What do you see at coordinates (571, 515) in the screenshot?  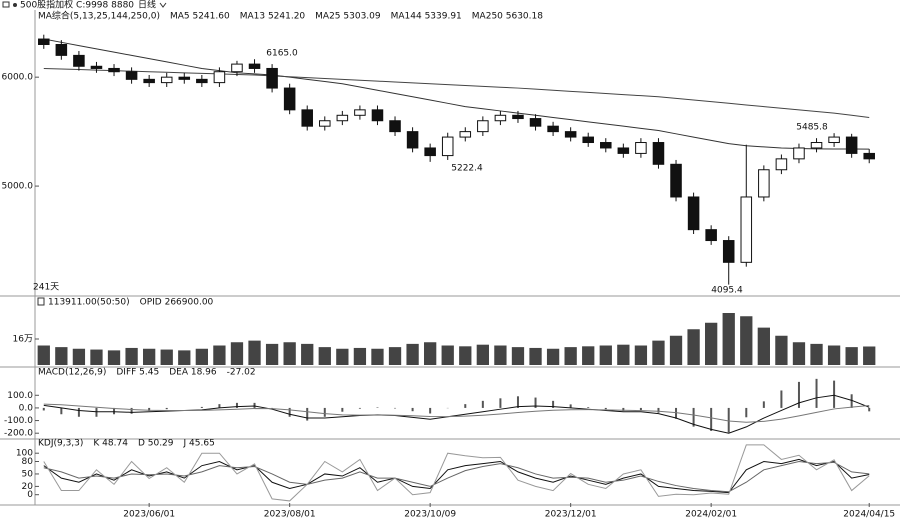 I see `x-tick-label: 2023/12/01` at bounding box center [571, 515].